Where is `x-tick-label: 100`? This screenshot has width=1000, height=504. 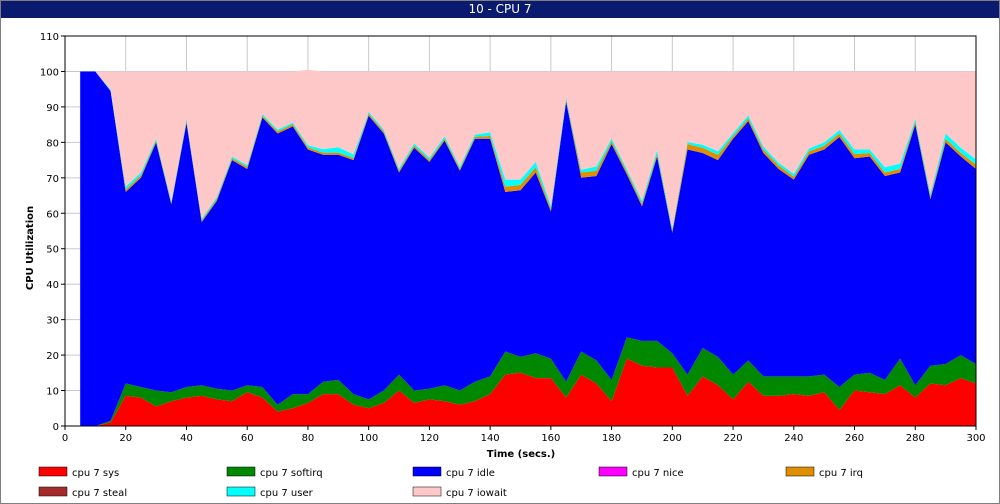 x-tick-label: 100 is located at coordinates (368, 438).